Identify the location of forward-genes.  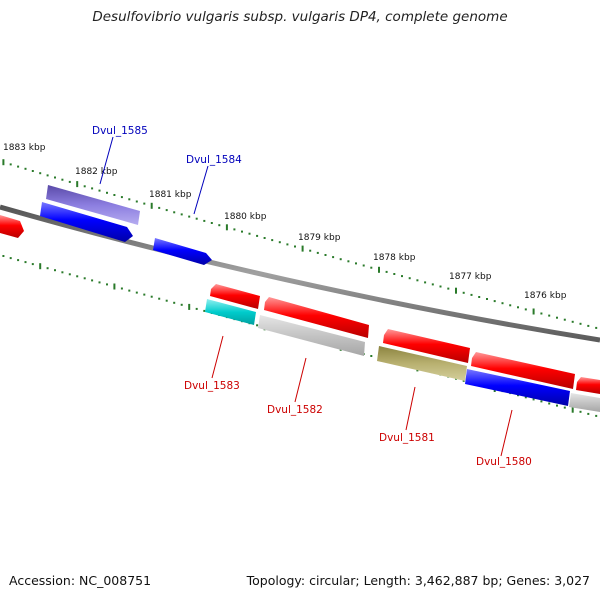
(126, 225).